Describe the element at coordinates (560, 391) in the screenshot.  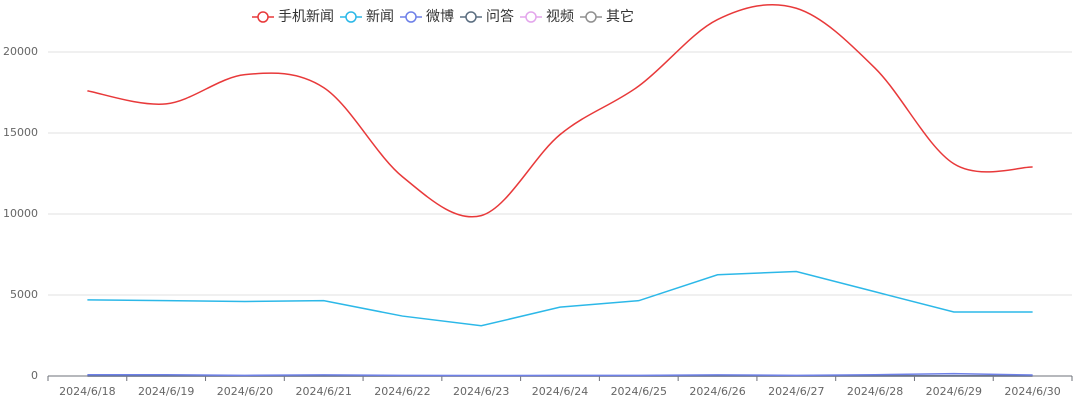
I see `x-tick-label: 2024/6/24` at that location.